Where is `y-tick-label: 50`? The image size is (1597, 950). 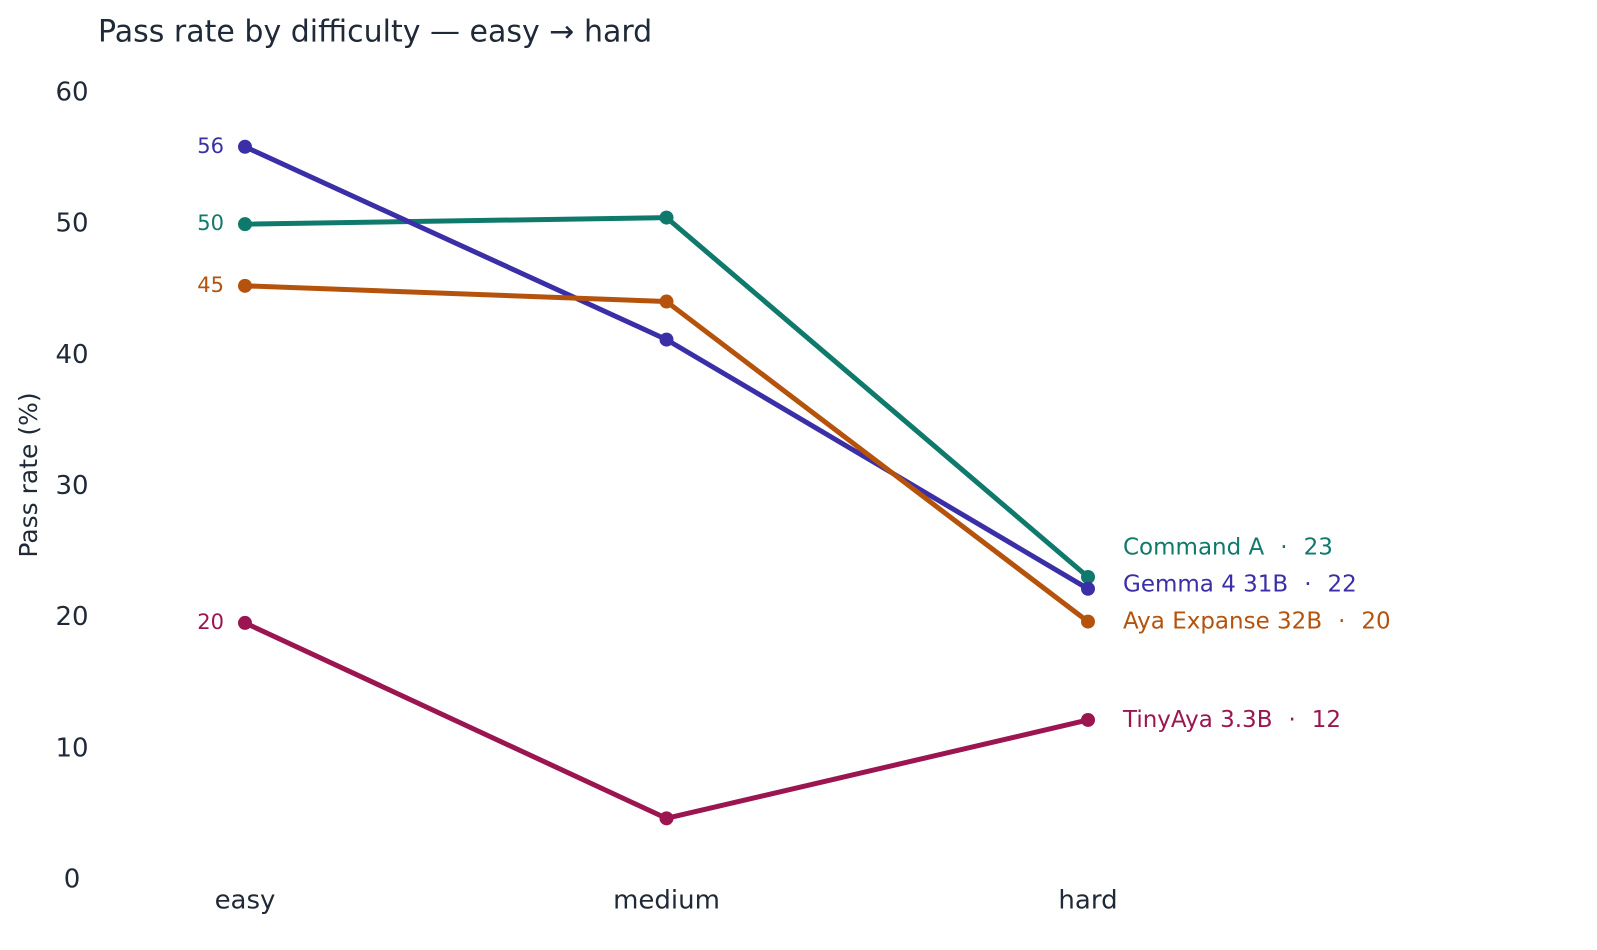 y-tick-label: 50 is located at coordinates (71, 224).